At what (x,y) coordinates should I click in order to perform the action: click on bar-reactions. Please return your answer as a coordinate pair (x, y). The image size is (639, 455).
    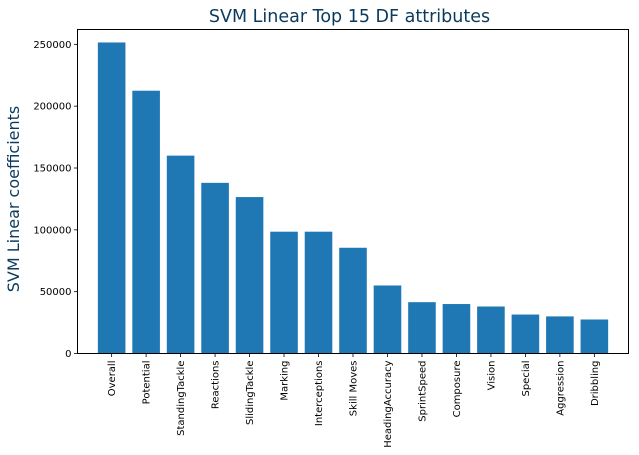
    Looking at the image, I should click on (215, 268).